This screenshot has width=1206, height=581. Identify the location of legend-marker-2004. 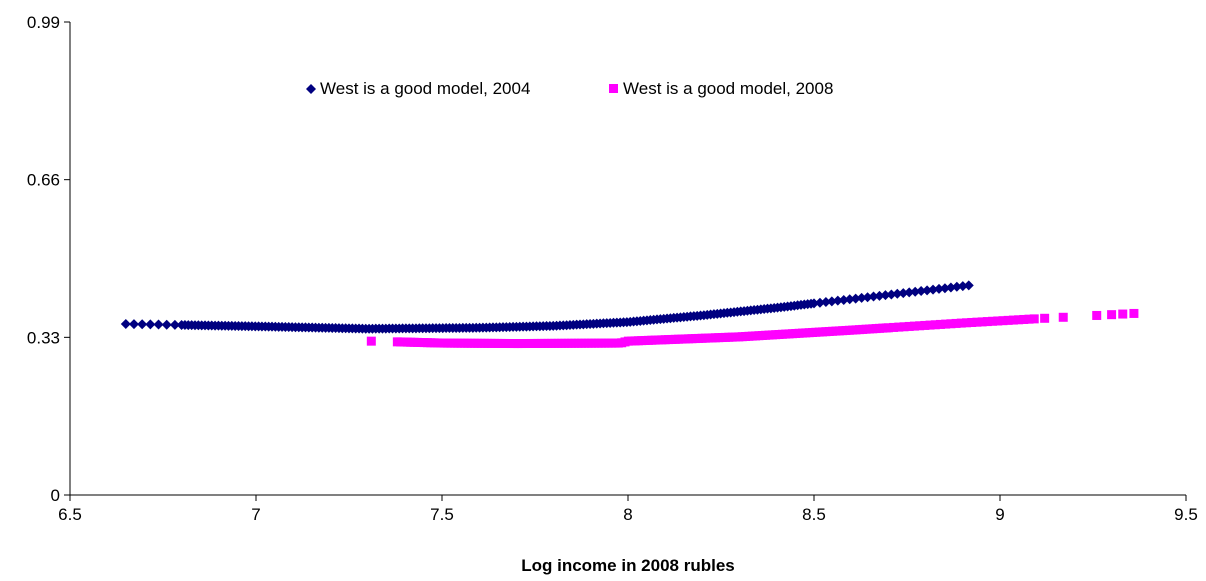
(311, 89).